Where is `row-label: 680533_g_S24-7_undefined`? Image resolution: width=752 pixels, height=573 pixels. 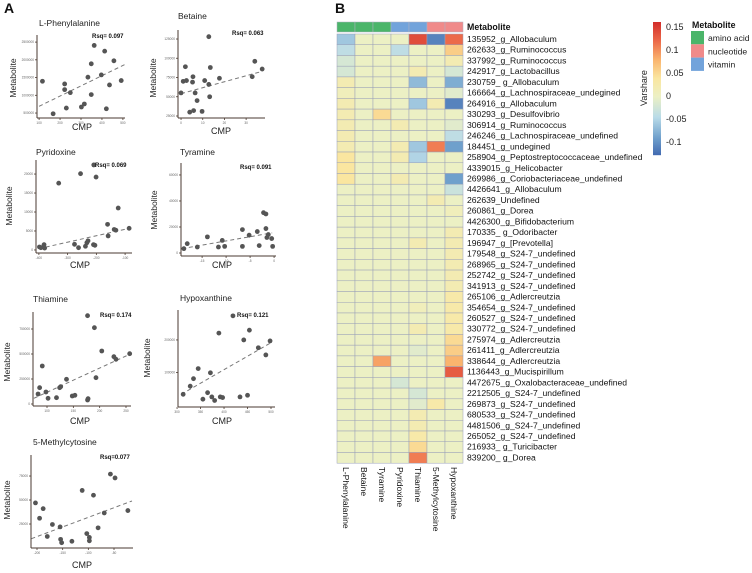 row-label: 680533_g_S24-7_undefined is located at coordinates (521, 415).